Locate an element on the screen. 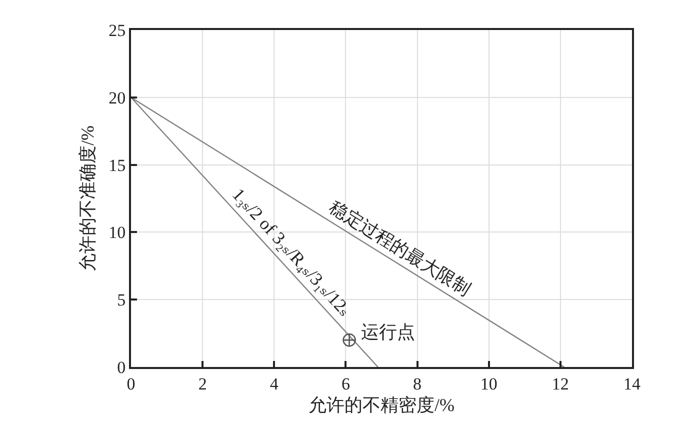  y-tick-label: 0 is located at coordinates (121, 367).